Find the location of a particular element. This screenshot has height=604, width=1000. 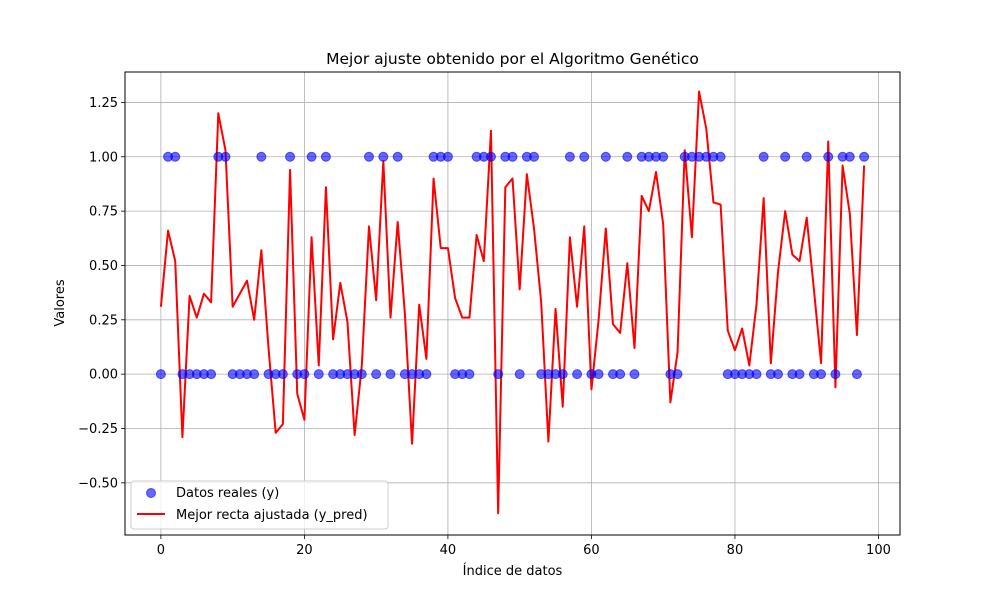

y-tick-label: 0.50 is located at coordinates (103, 266).